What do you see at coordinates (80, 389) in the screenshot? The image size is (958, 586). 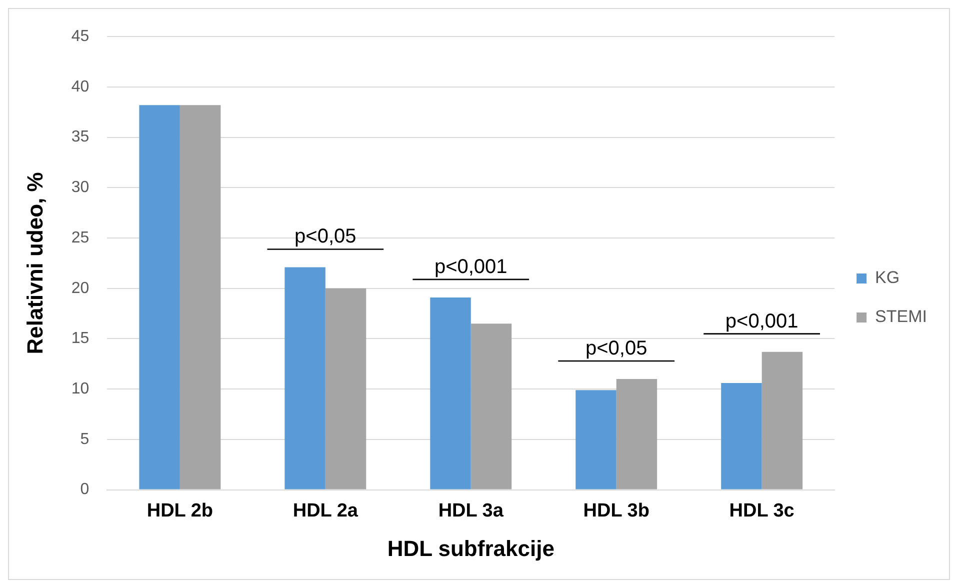 I see `y-tick-label: 10` at bounding box center [80, 389].